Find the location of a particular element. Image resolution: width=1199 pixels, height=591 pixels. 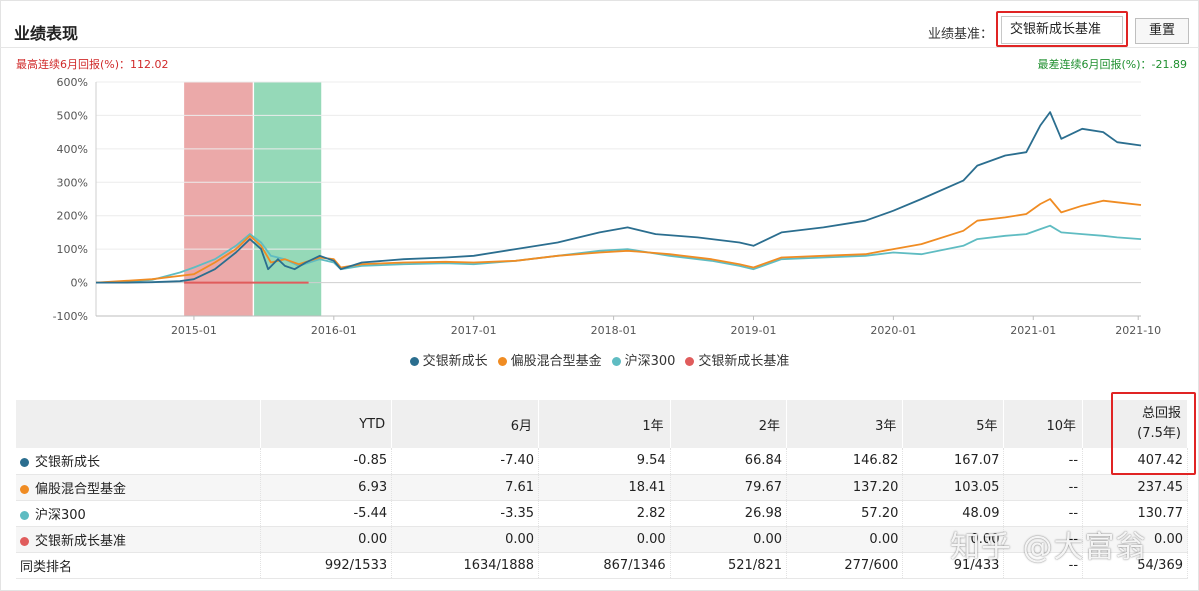

y-tick-label: 0% is located at coordinates (79, 283).